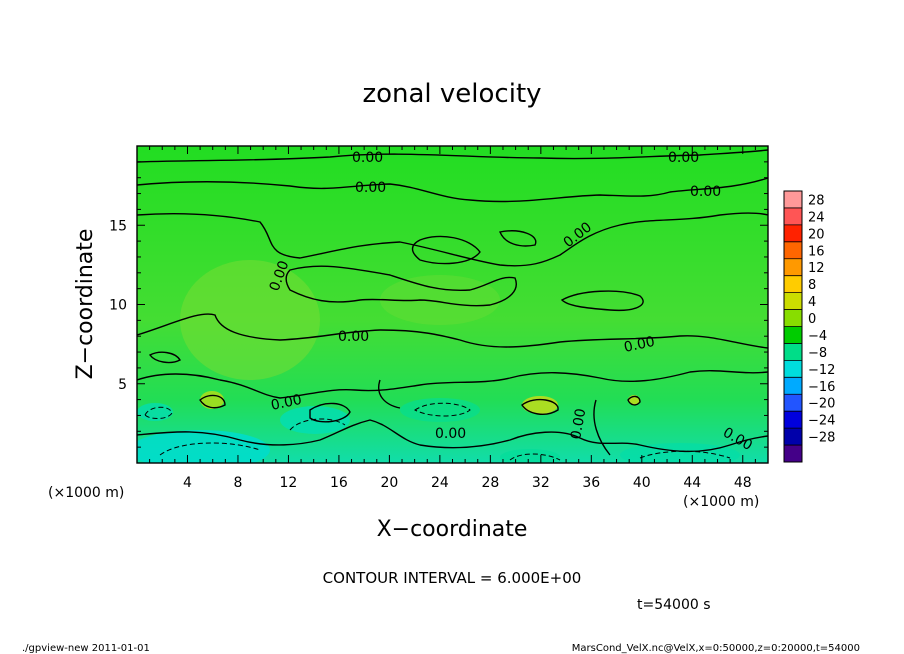 This screenshot has width=904, height=654. What do you see at coordinates (187, 483) in the screenshot?
I see `x-tick-label: 4` at bounding box center [187, 483].